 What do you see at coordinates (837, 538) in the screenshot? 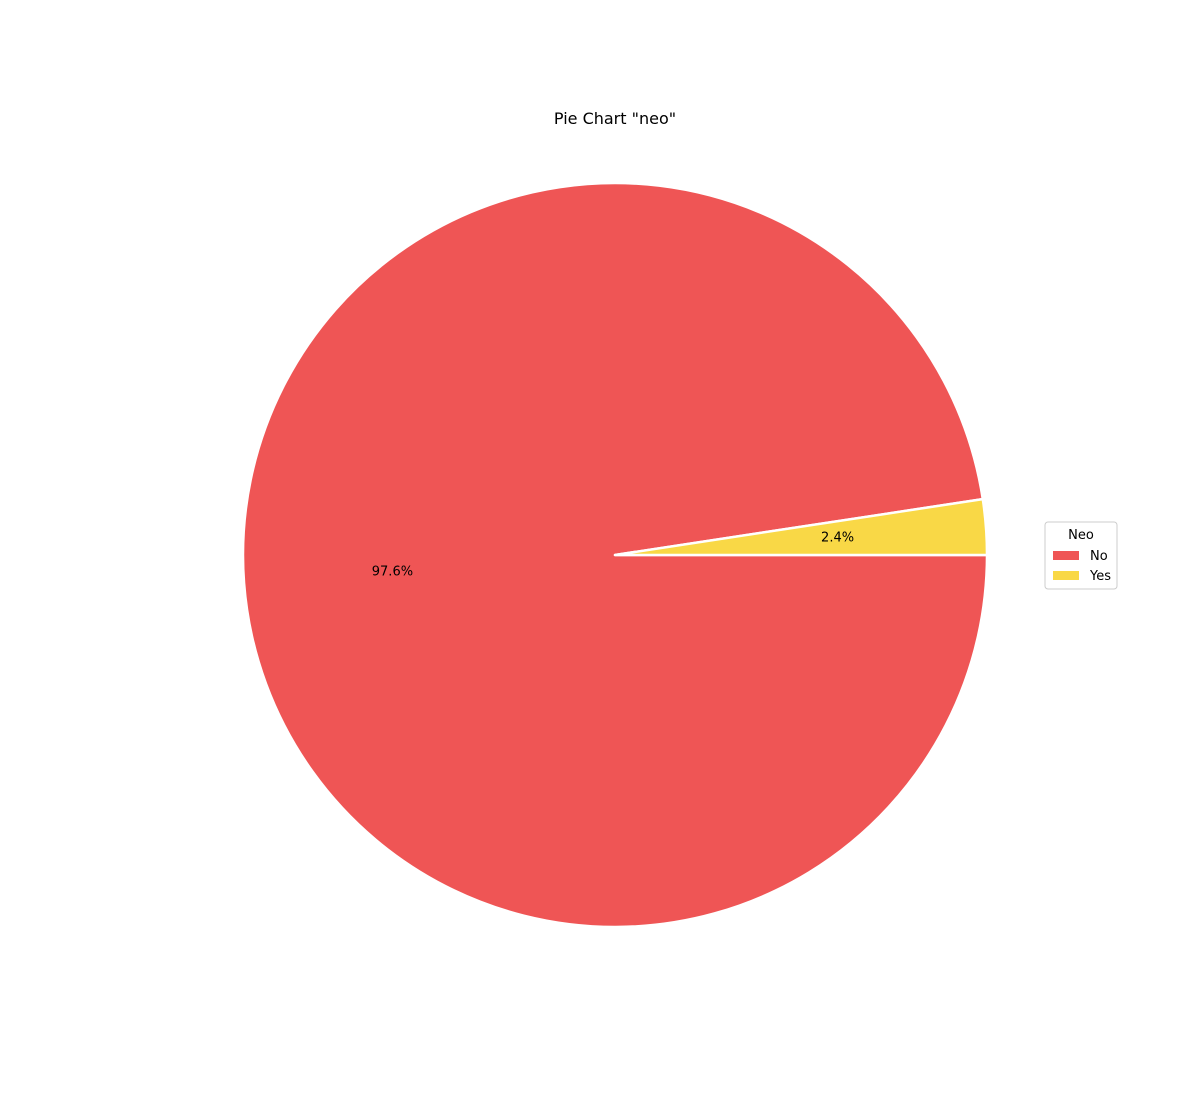
I see `pie-value-label-yes: 2.4%` at bounding box center [837, 538].